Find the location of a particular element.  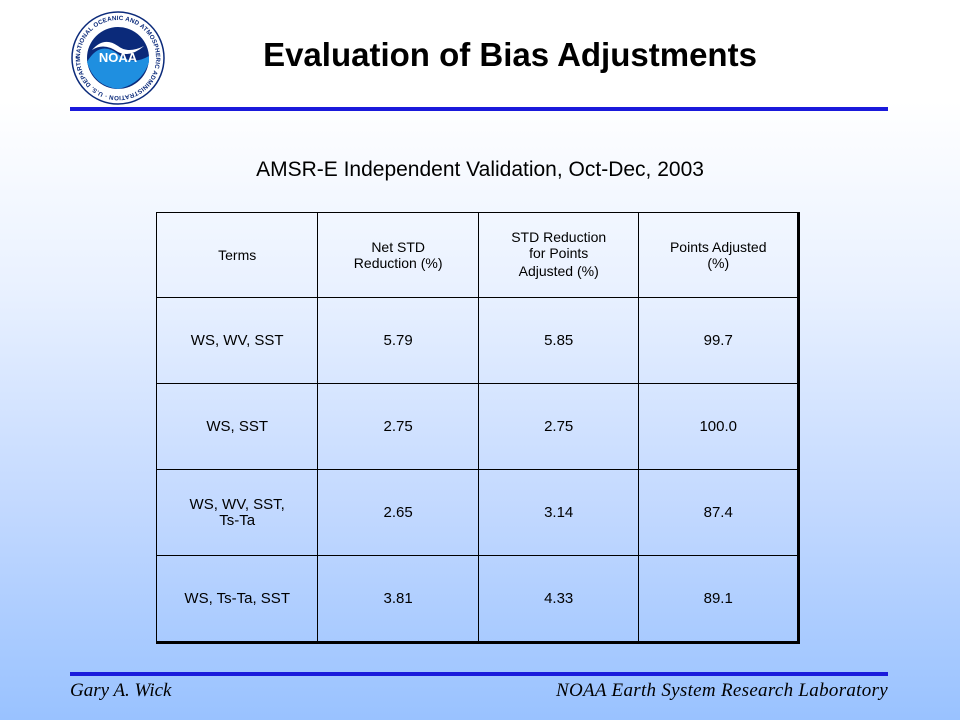

cell-std-reduction: 5.85 is located at coordinates (558, 340).